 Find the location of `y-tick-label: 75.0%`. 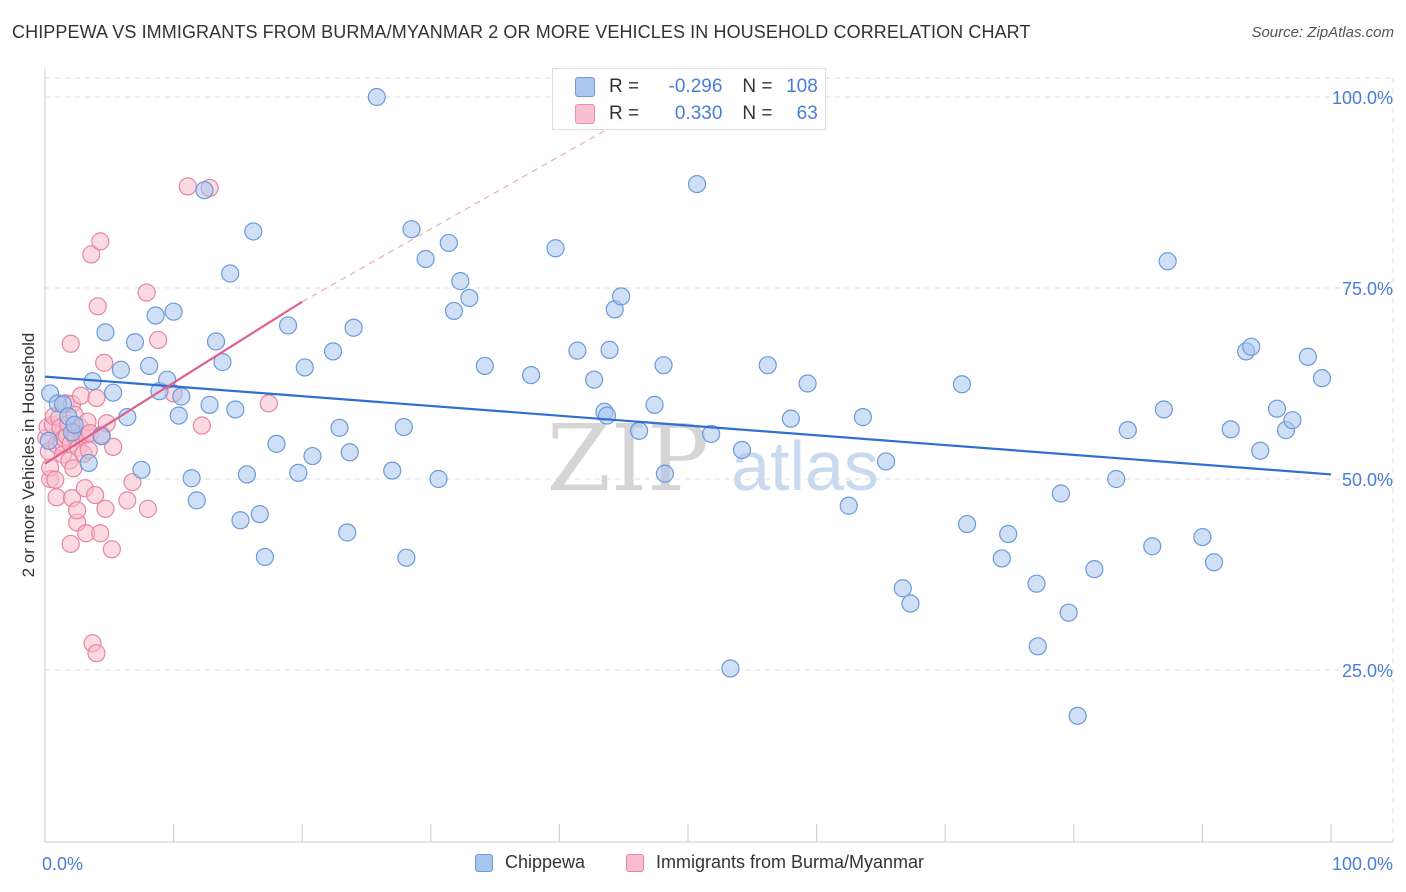

y-tick-label: 75.0% is located at coordinates (1367, 289).